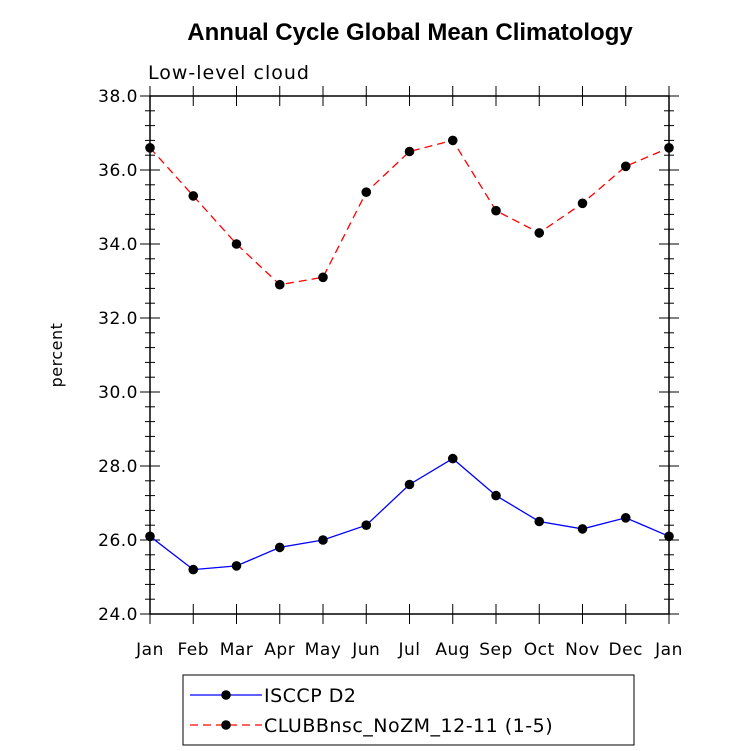 The height and width of the screenshot is (751, 733). What do you see at coordinates (118, 97) in the screenshot?
I see `y-tick-label: 38.0` at bounding box center [118, 97].